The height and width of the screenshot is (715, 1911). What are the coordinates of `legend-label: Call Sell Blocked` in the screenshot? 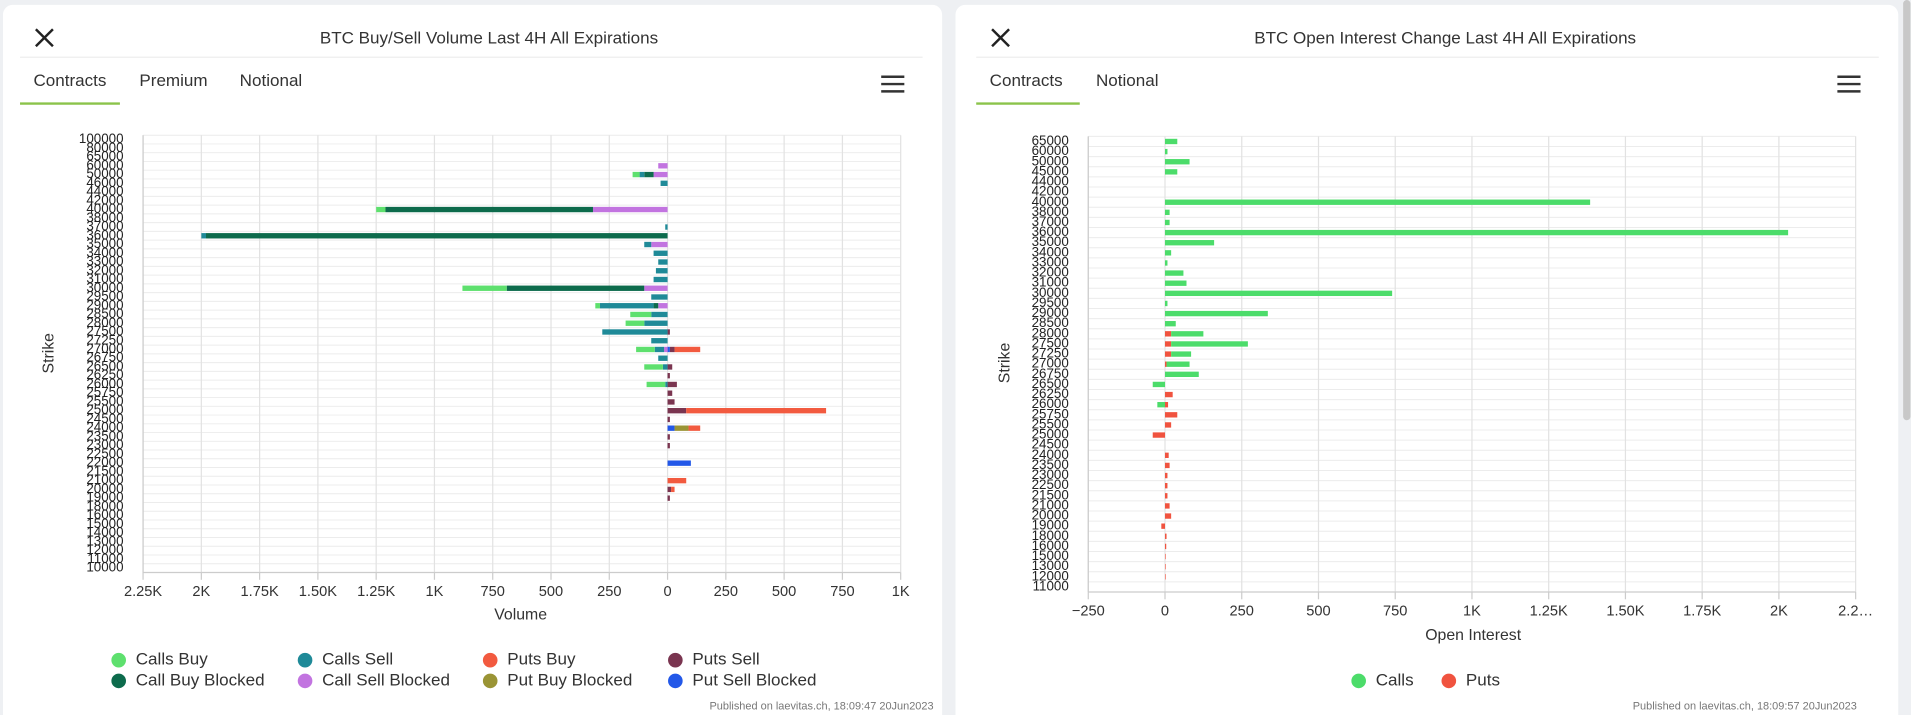 It's located at (386, 679).